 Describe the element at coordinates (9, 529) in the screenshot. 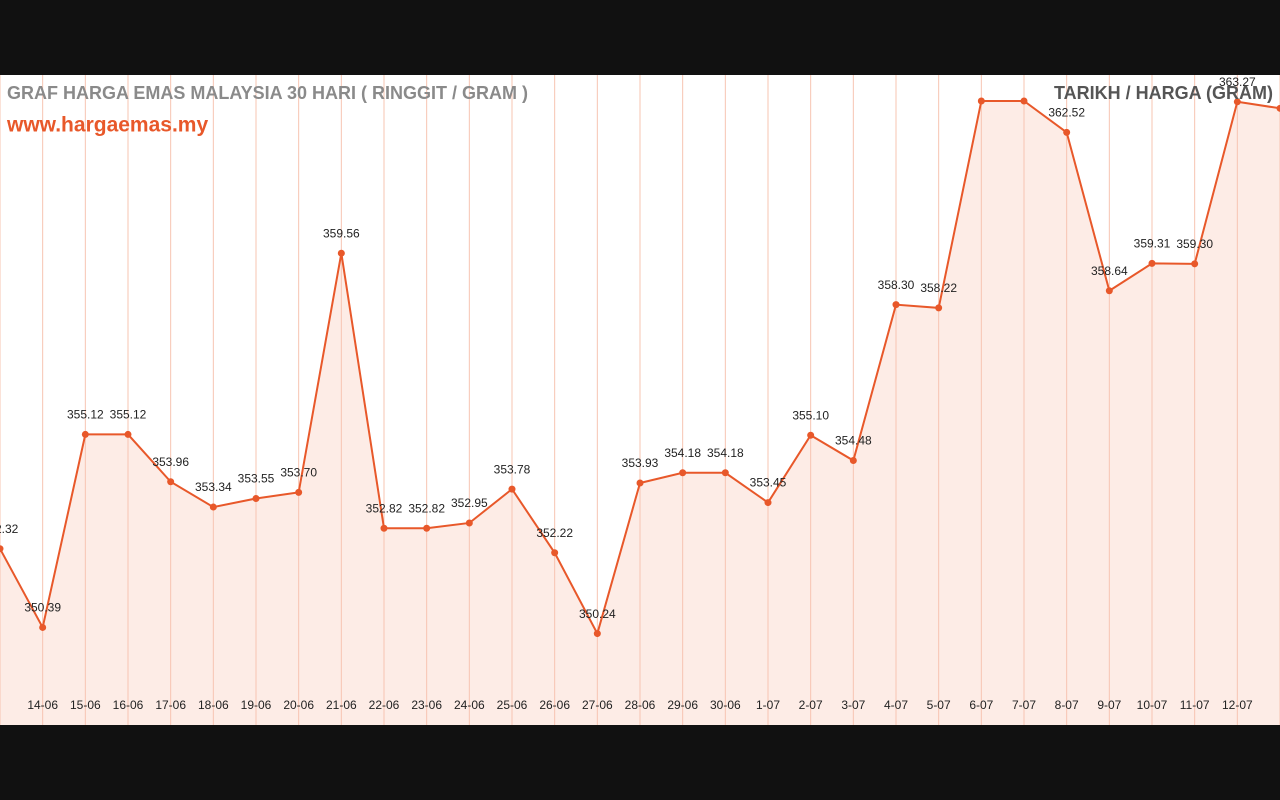

I see `data-label: 352.32` at that location.